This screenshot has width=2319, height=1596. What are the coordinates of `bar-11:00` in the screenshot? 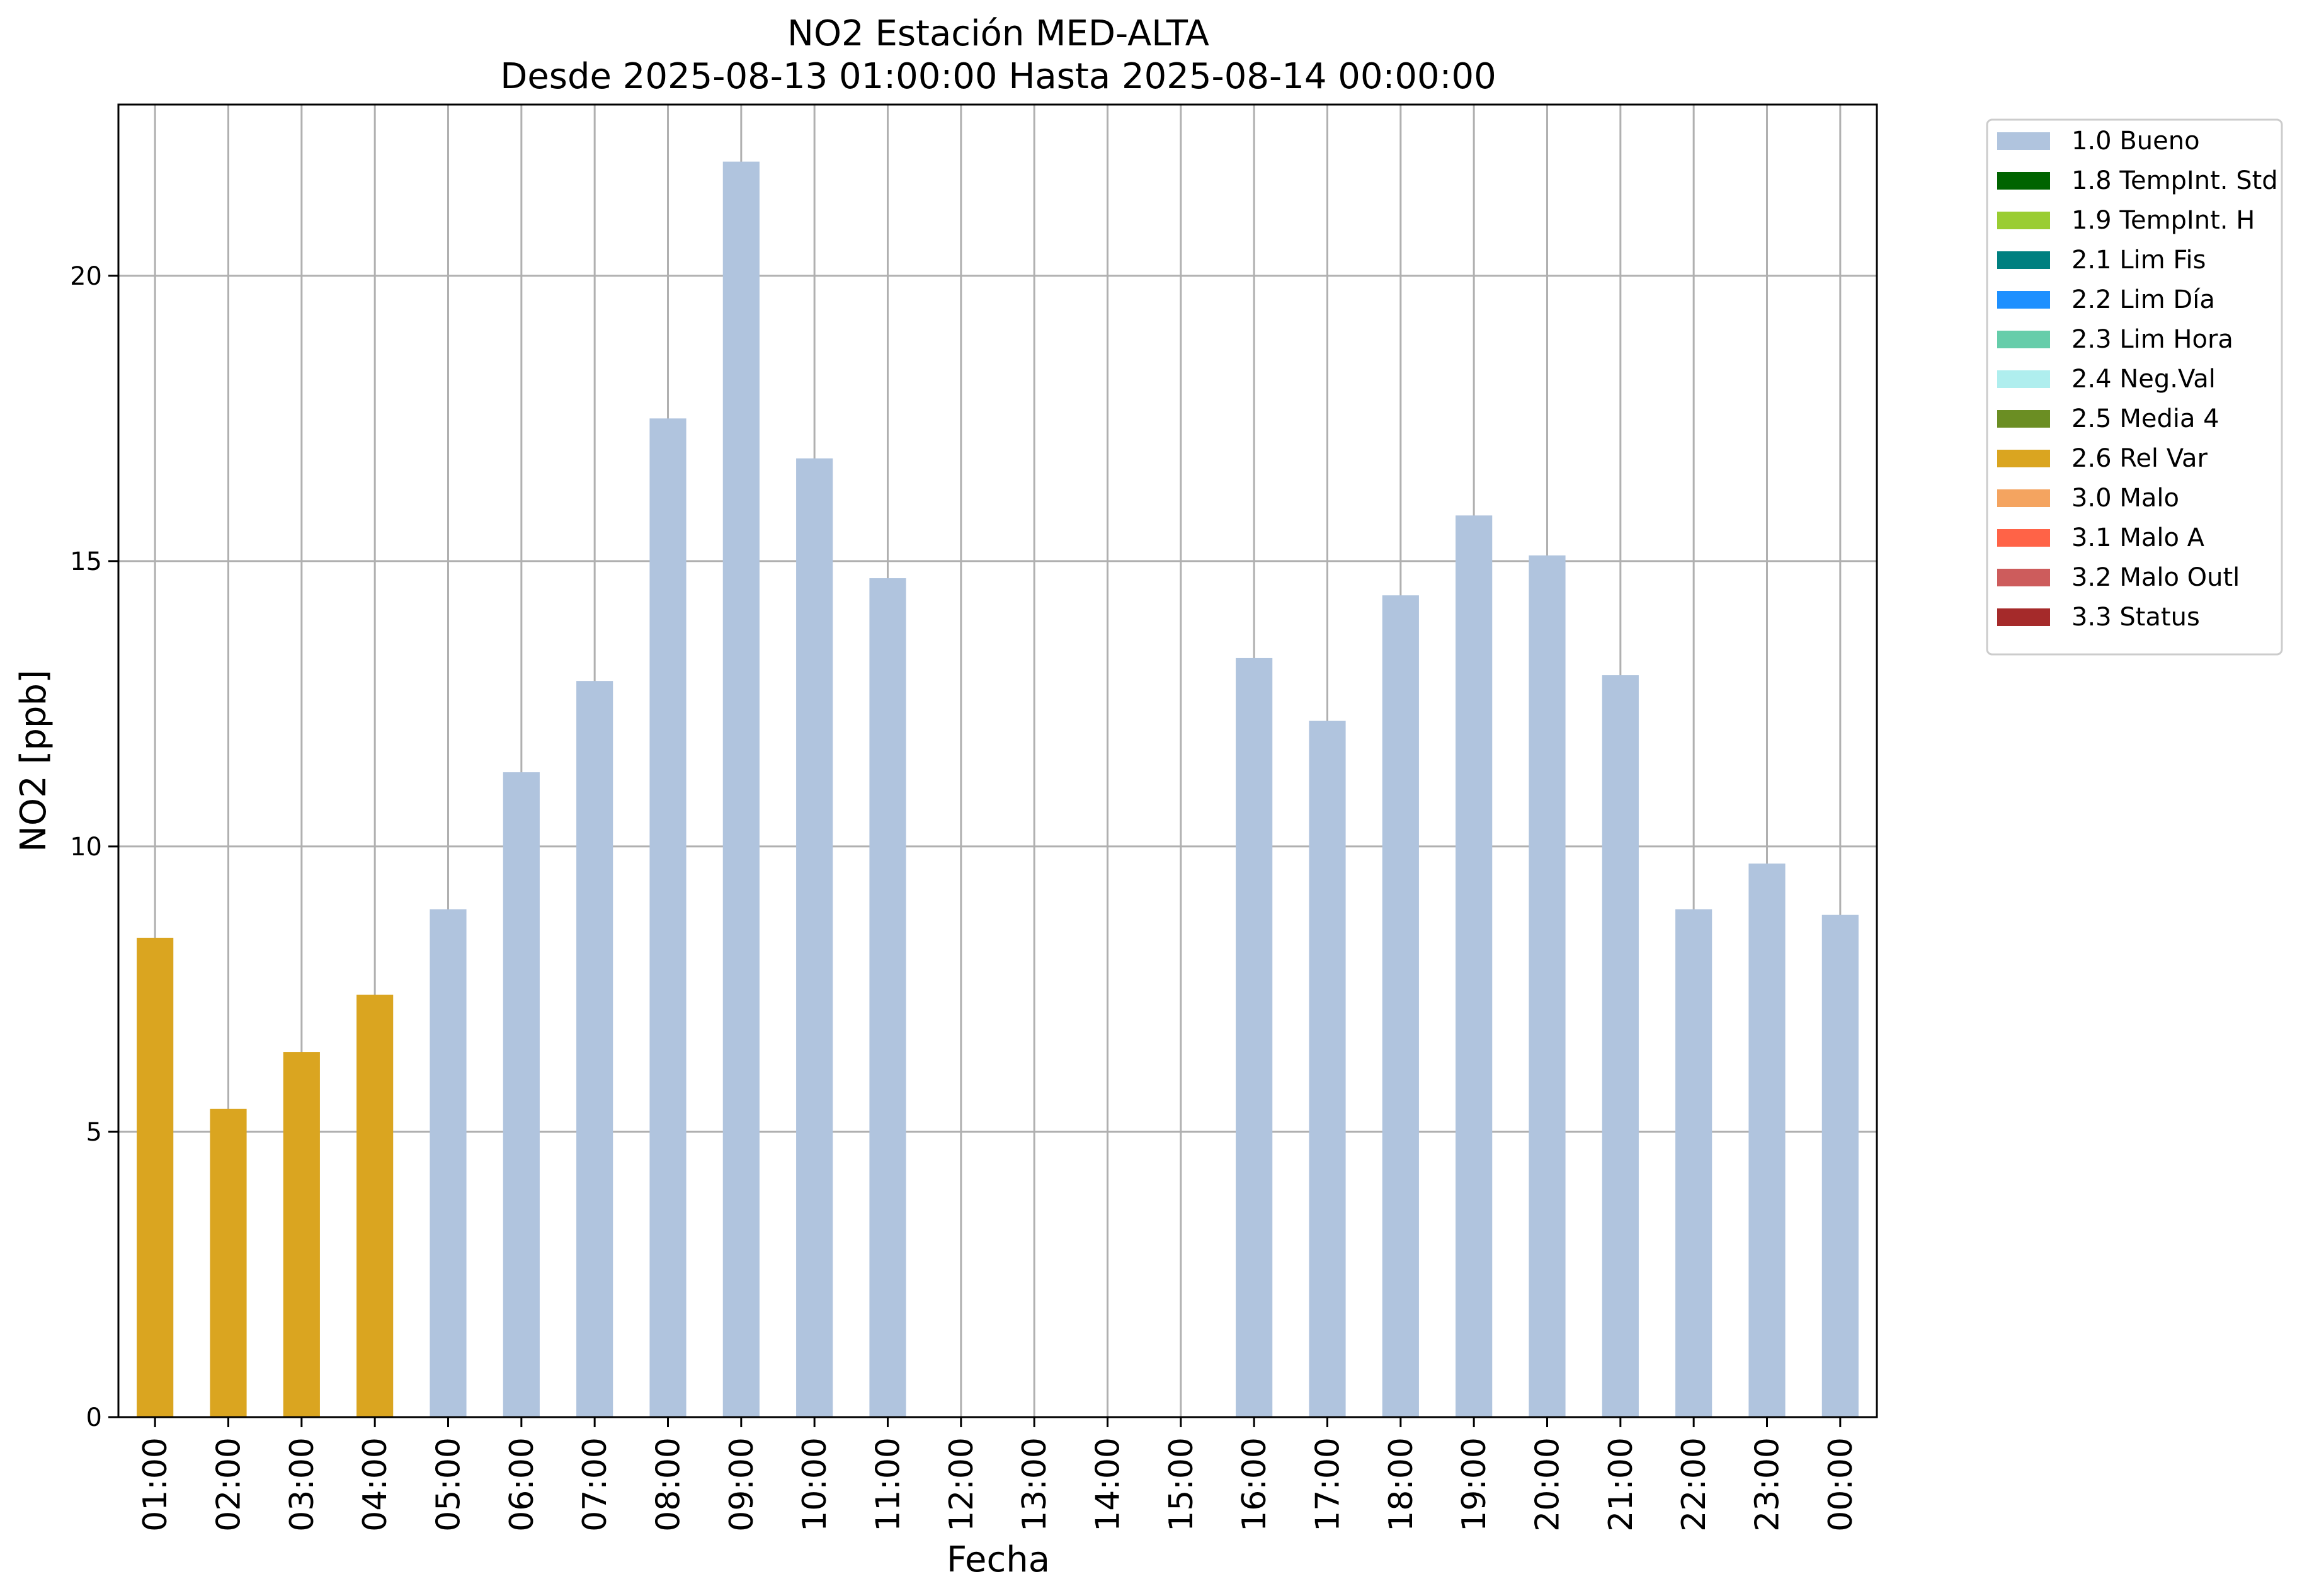 It's located at (887, 997).